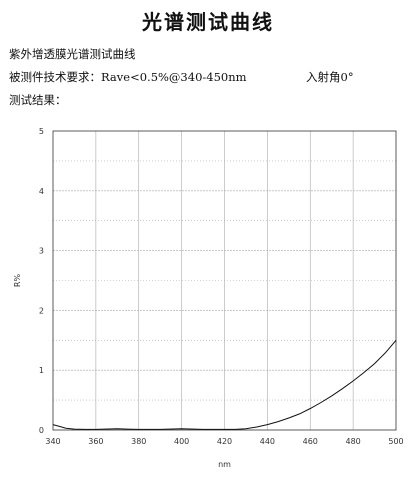 The image size is (416, 477). What do you see at coordinates (38, 100) in the screenshot?
I see `result-label: 测试结果：` at bounding box center [38, 100].